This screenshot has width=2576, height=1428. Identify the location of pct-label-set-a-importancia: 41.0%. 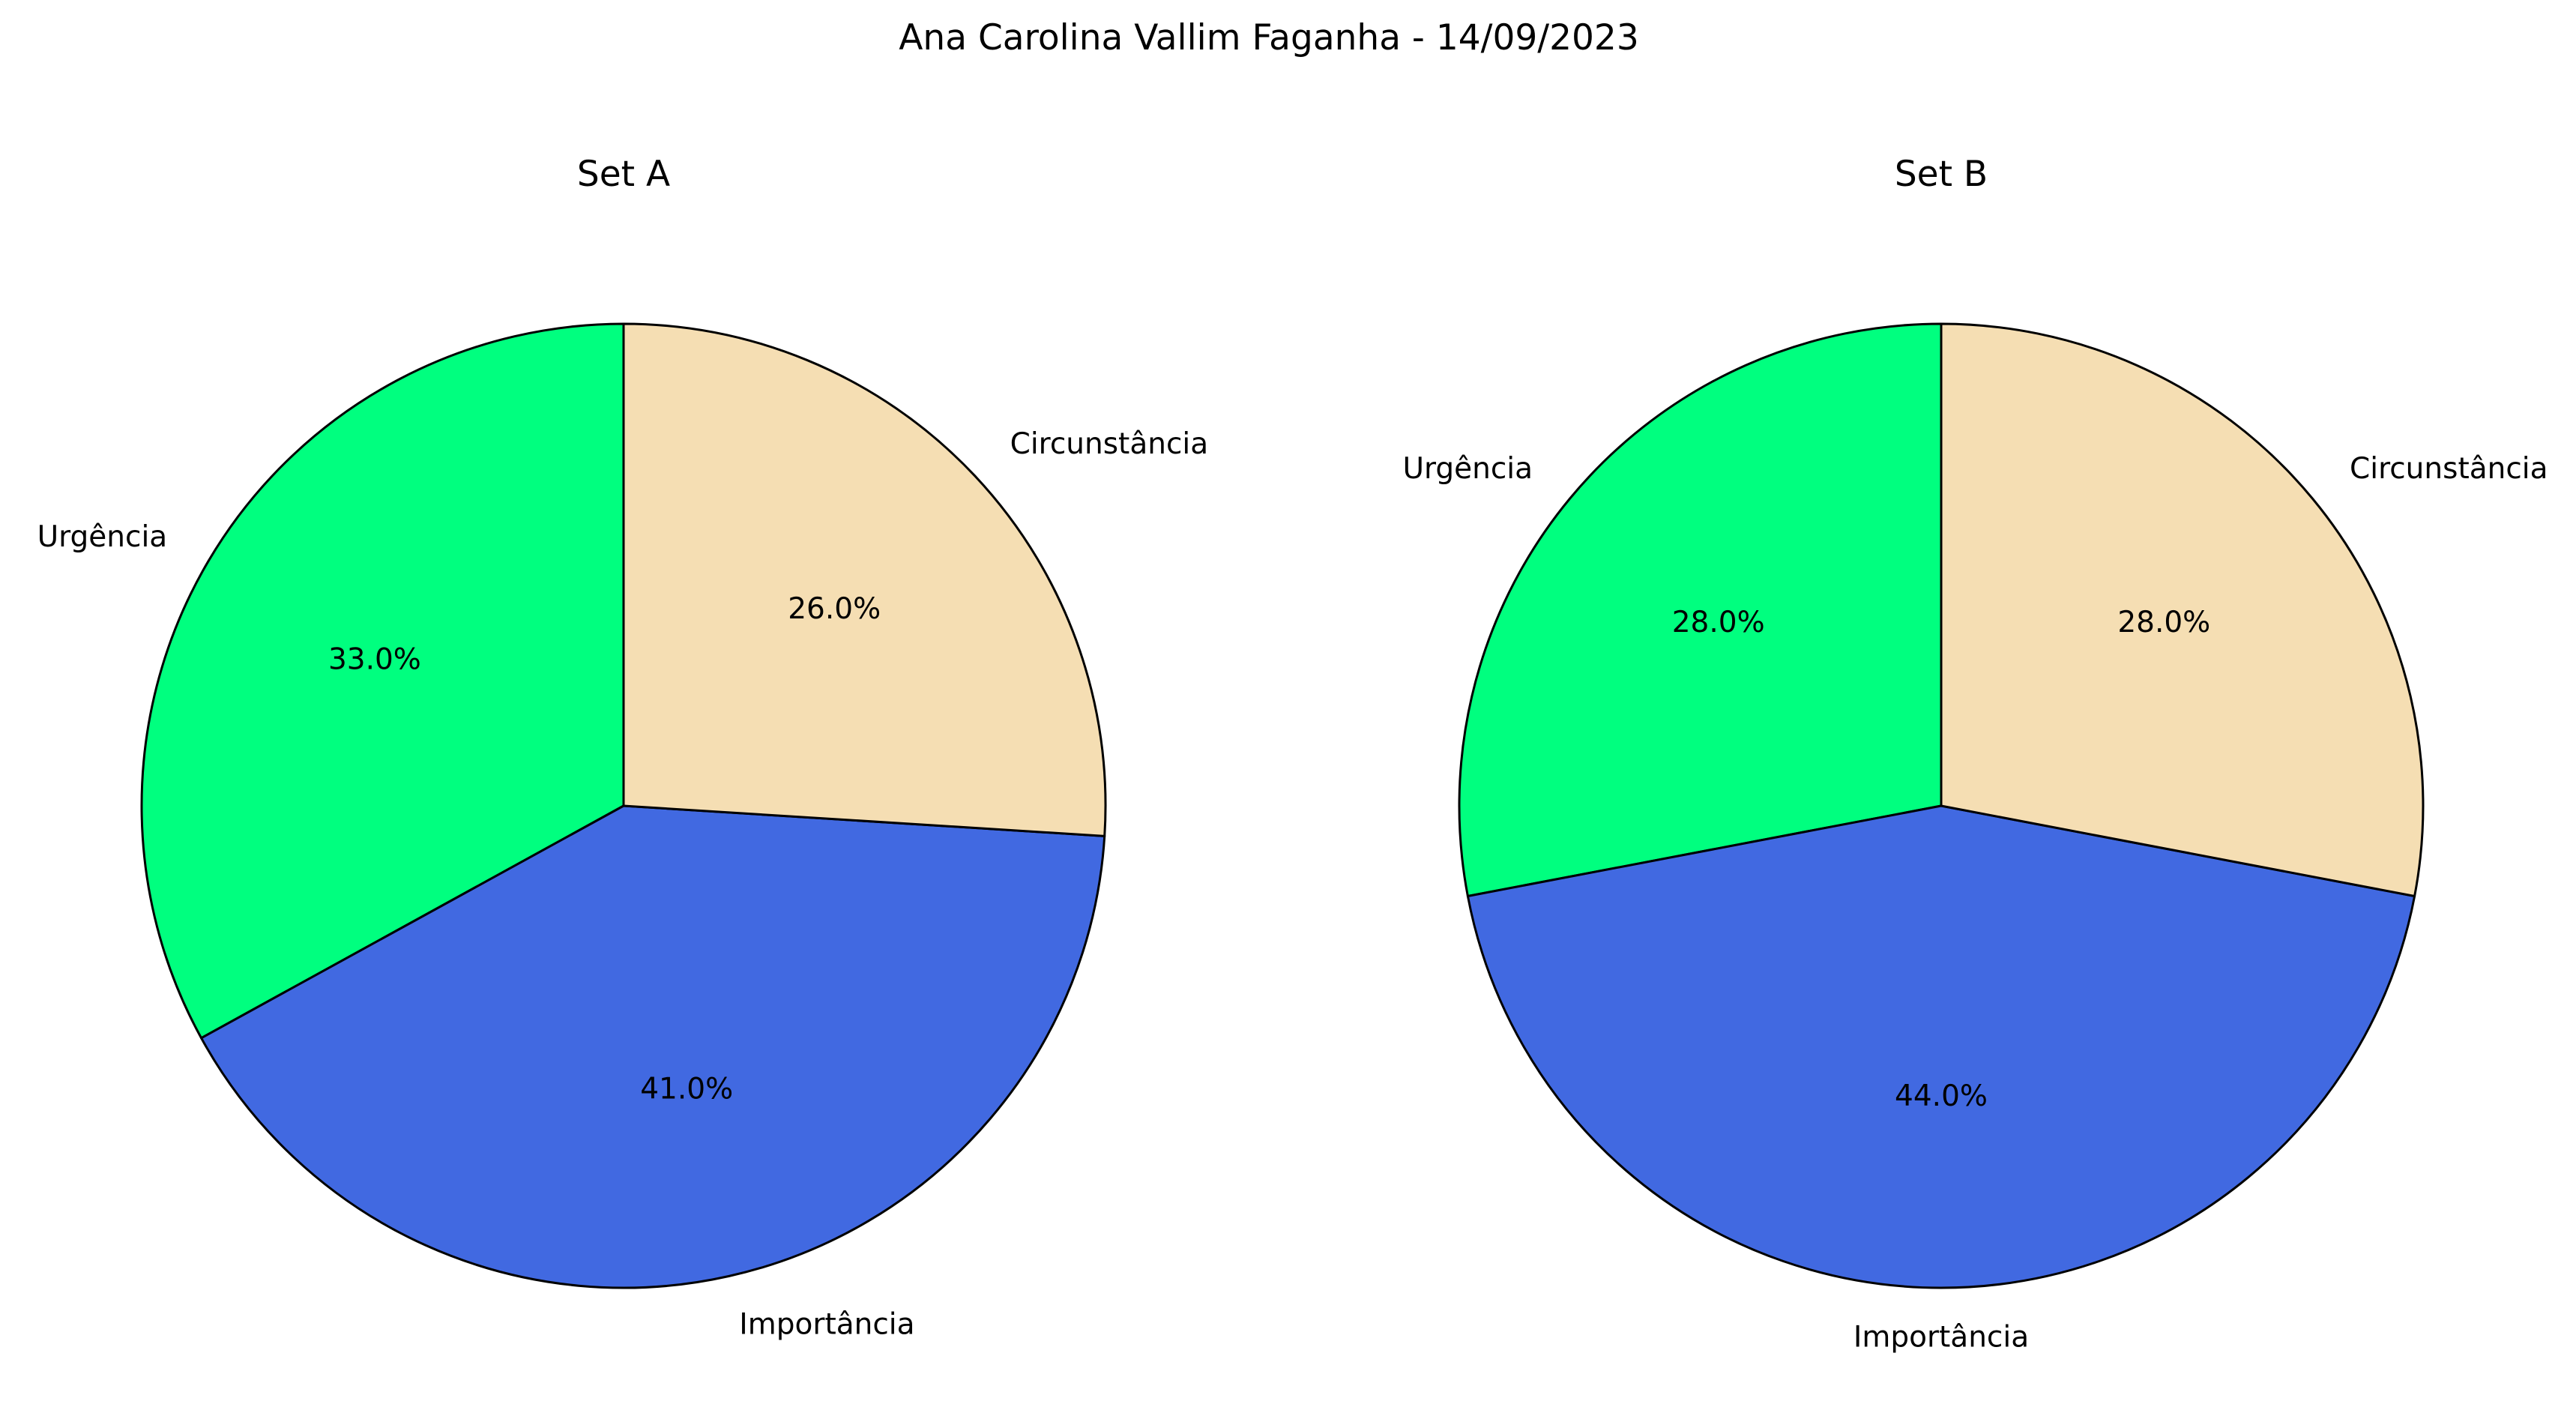
(687, 1089).